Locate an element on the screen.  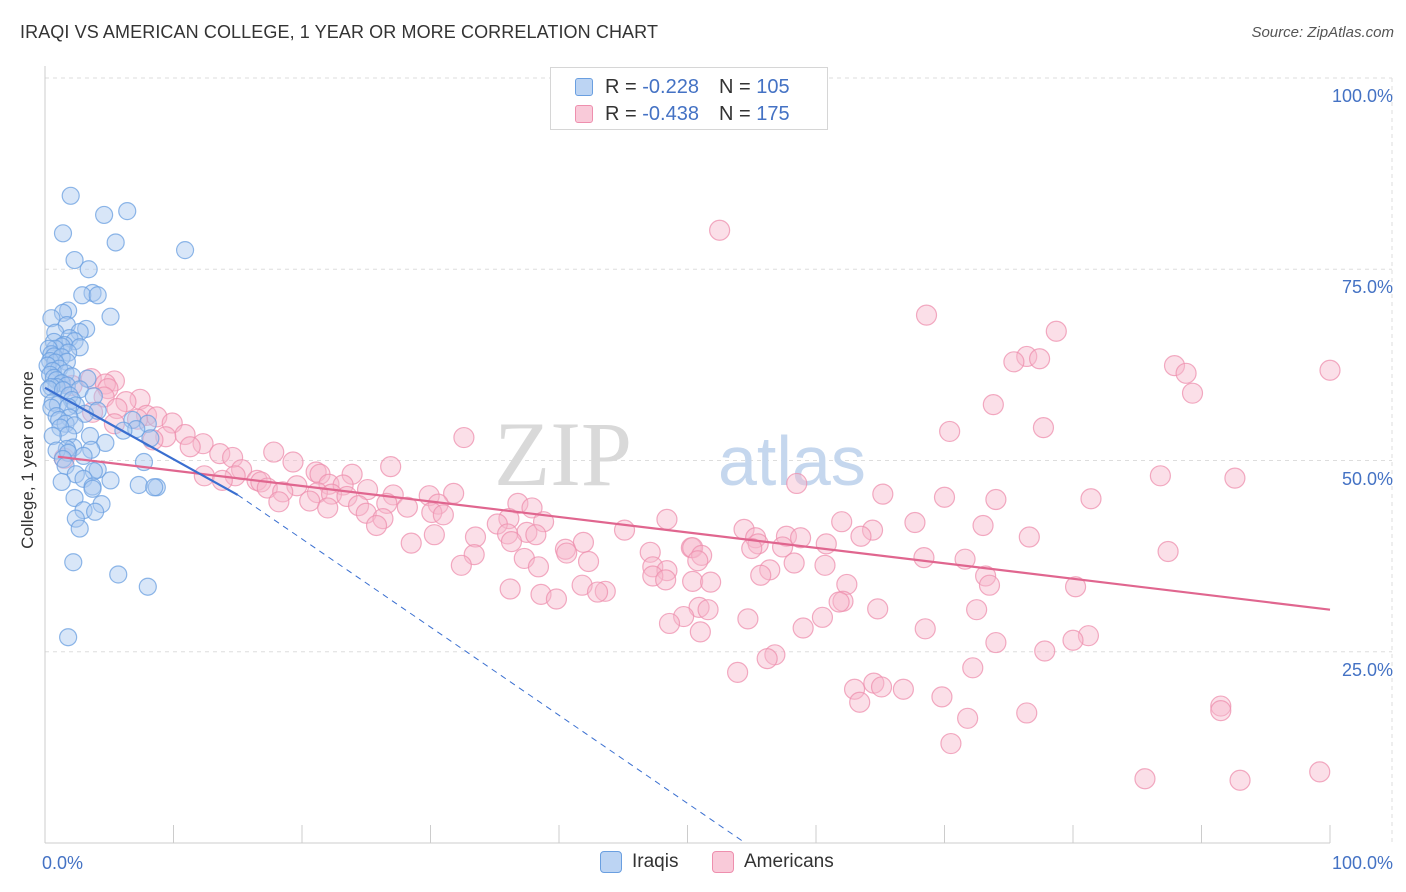
legend-n-americans: 175 is located at coordinates (773, 113).